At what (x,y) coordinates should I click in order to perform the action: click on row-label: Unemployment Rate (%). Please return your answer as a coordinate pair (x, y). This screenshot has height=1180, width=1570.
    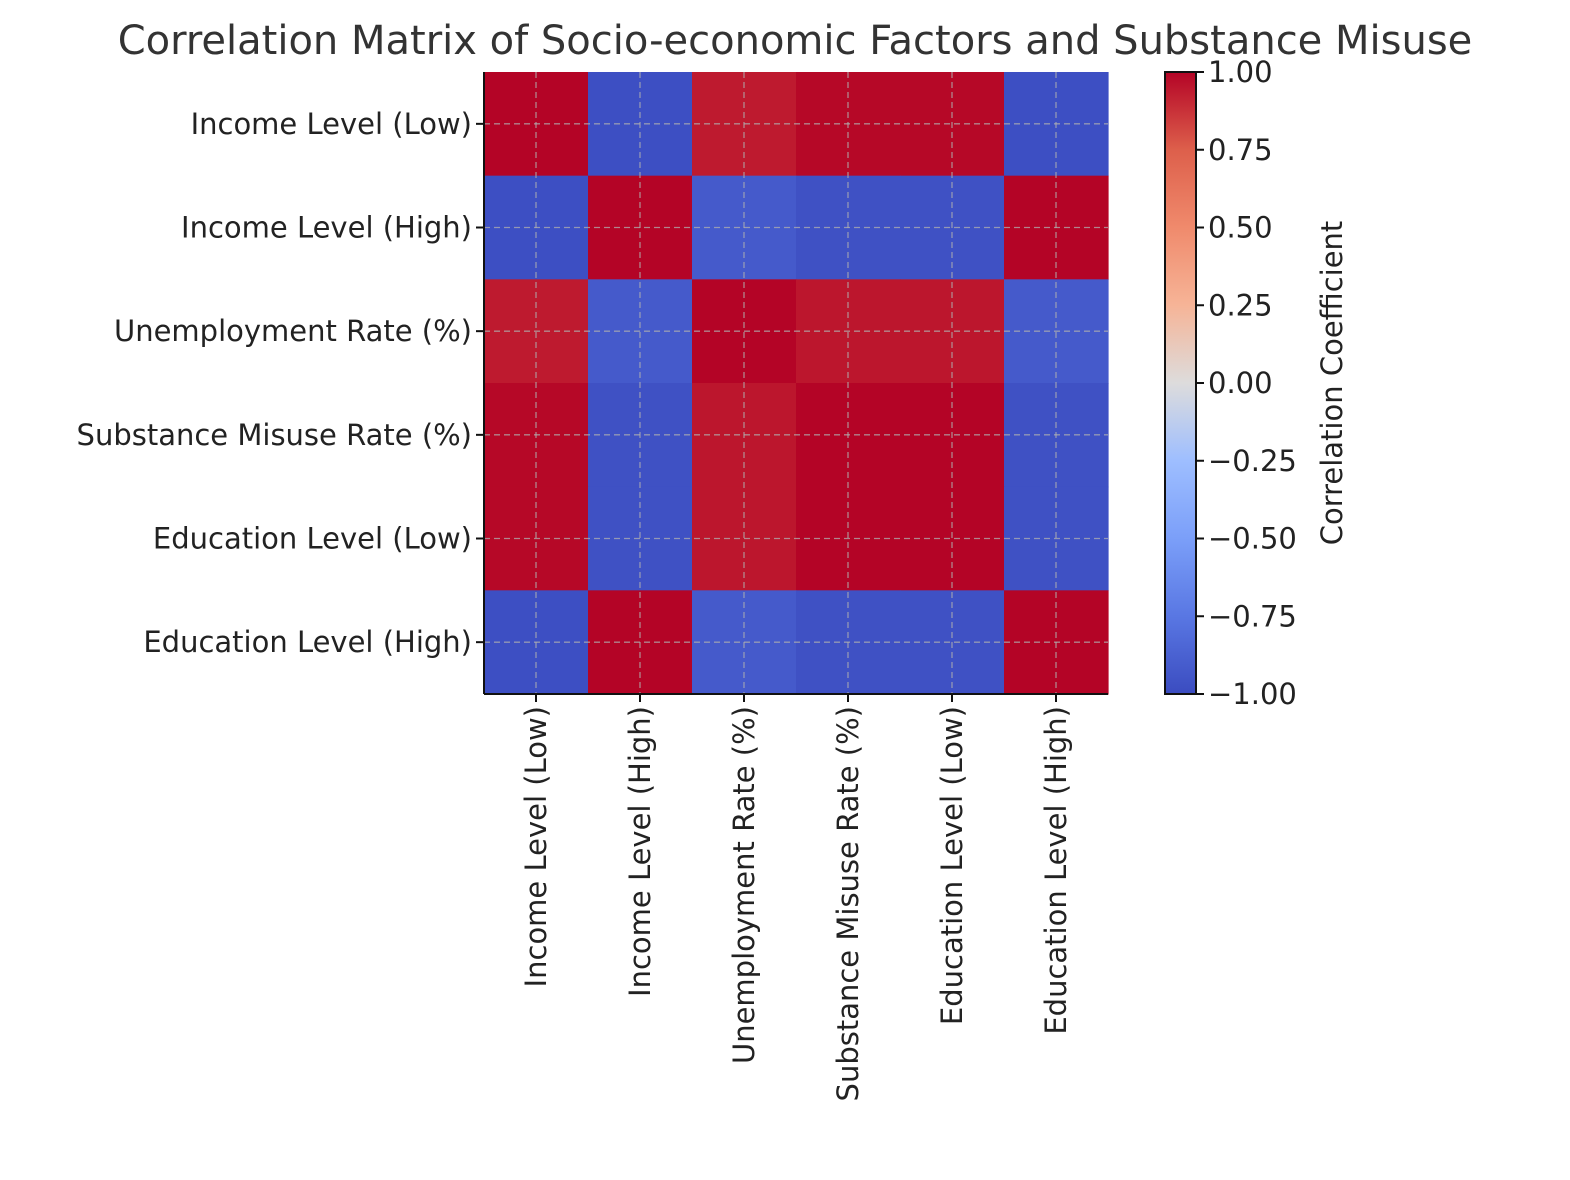
    Looking at the image, I should click on (293, 331).